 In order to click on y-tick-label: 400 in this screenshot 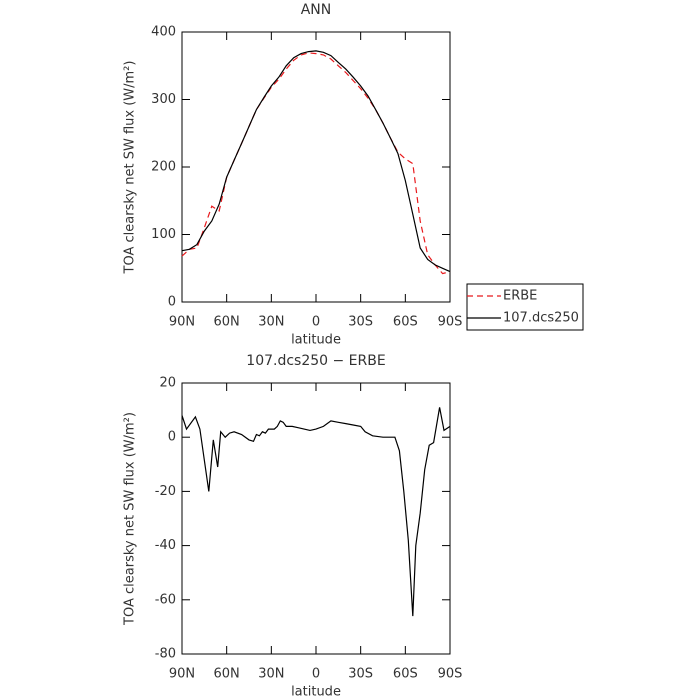, I will do `click(163, 32)`.